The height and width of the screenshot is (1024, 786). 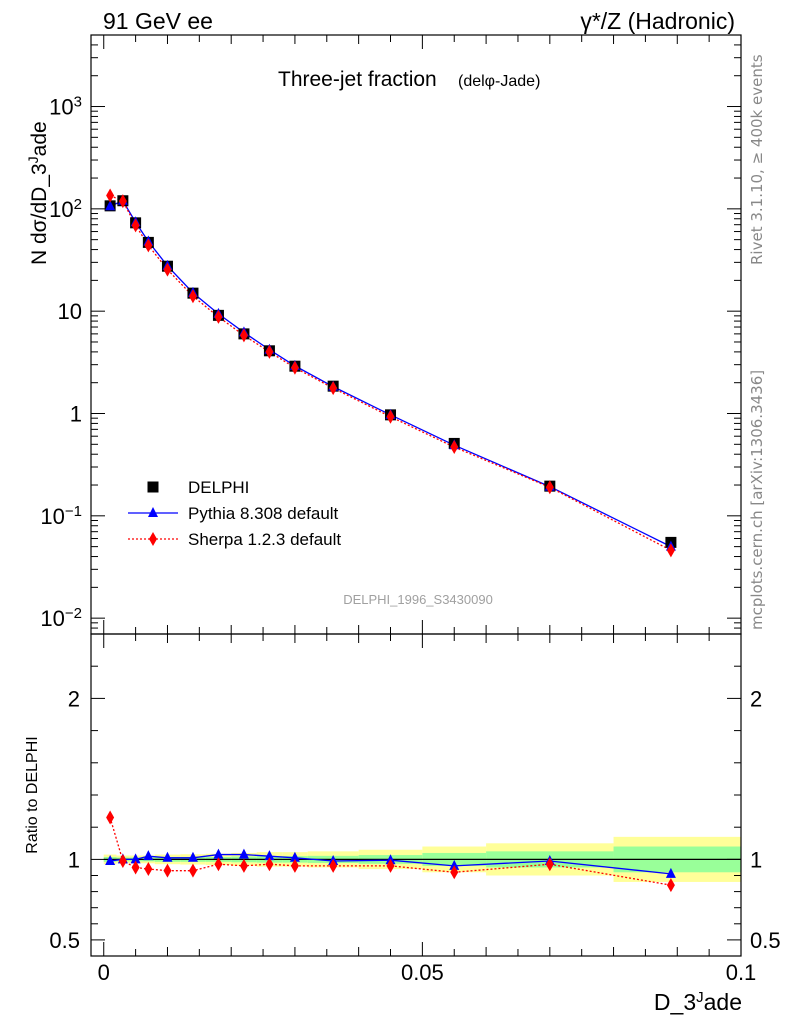 I want to click on y-tick-label: 10⁻², so click(x=61, y=618).